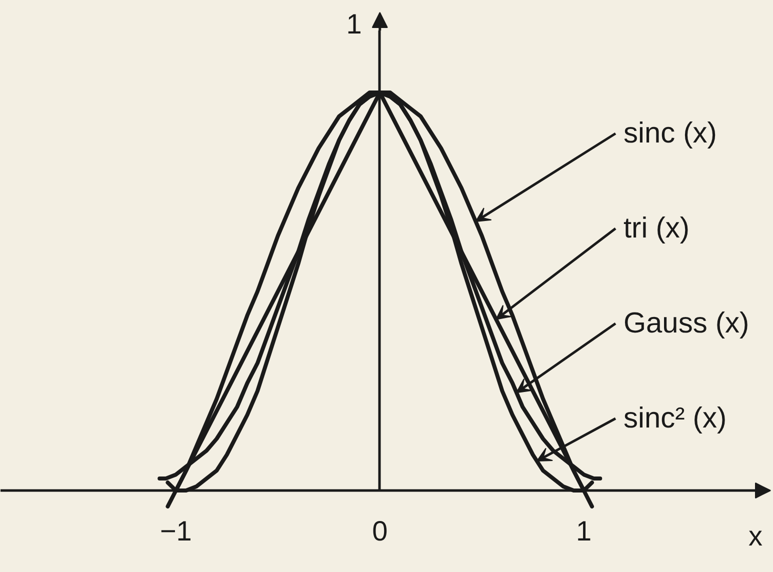 The height and width of the screenshot is (572, 773). I want to click on text: Gauss (x), so click(687, 324).